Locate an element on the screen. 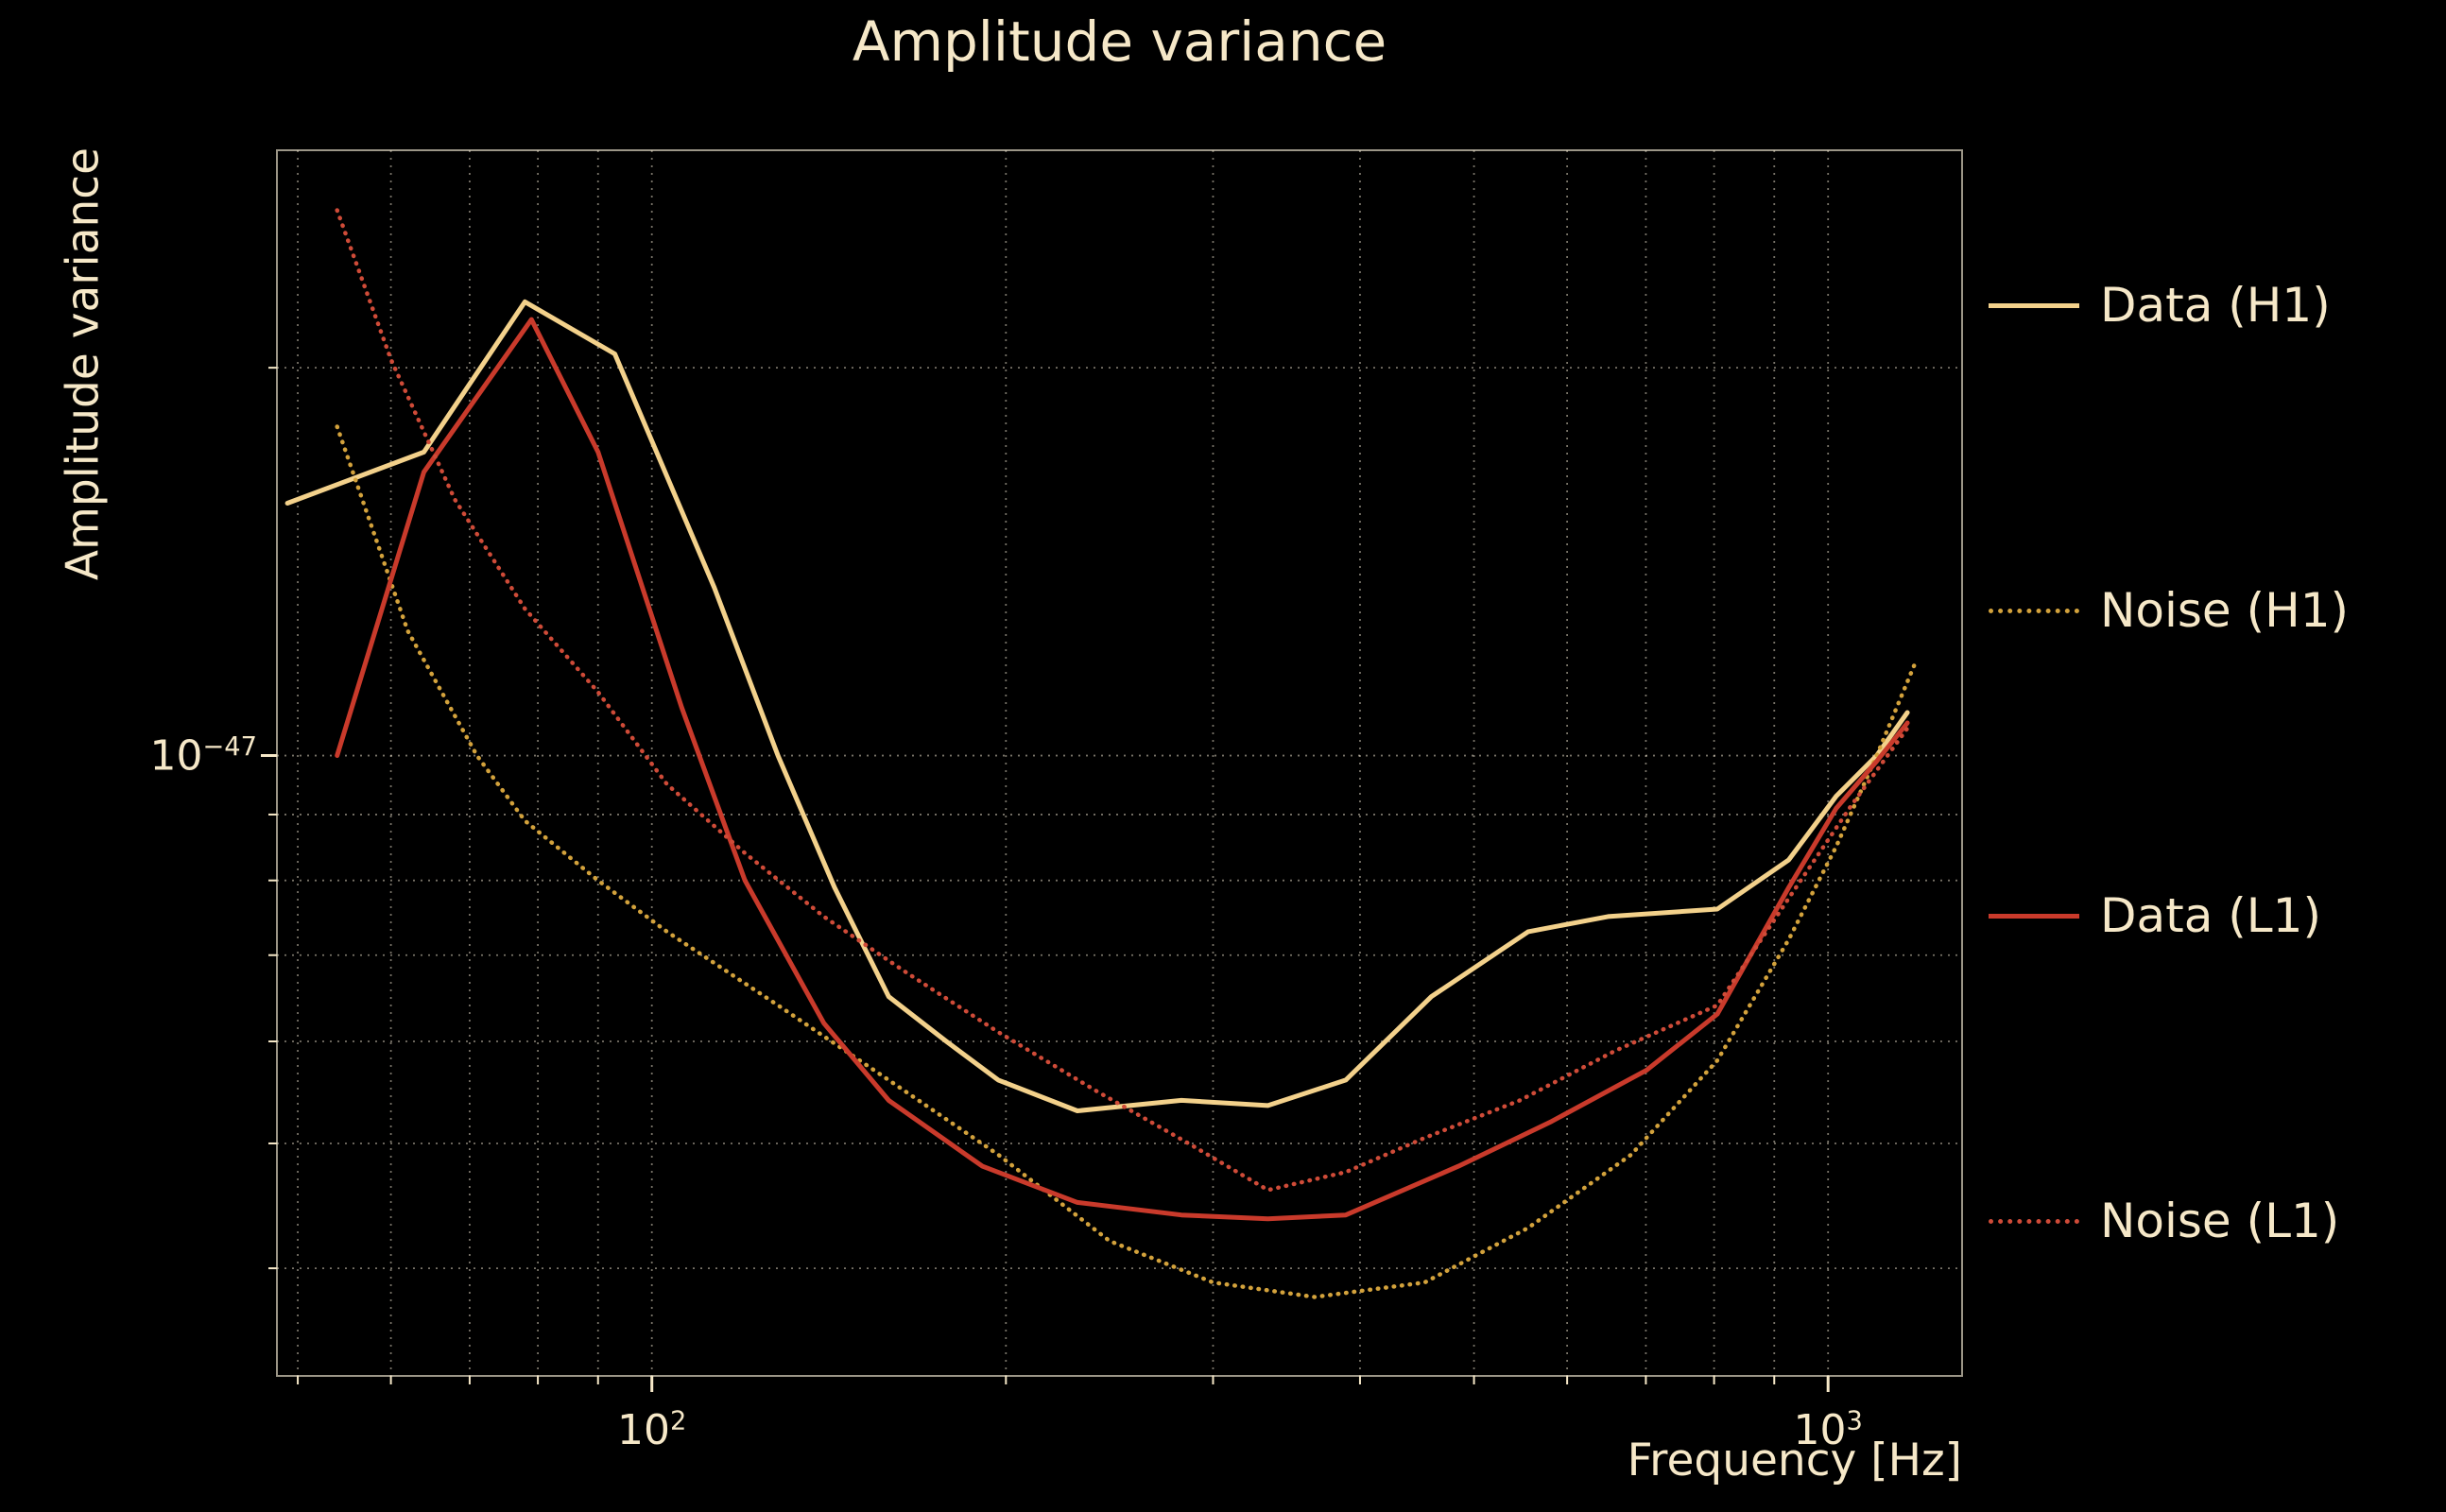 The width and height of the screenshot is (2446, 1512). legend-item-data-l1: Data (L1) is located at coordinates (2155, 915).